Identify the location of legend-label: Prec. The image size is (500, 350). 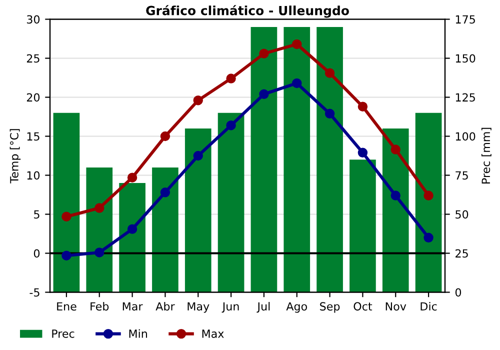
(63, 334).